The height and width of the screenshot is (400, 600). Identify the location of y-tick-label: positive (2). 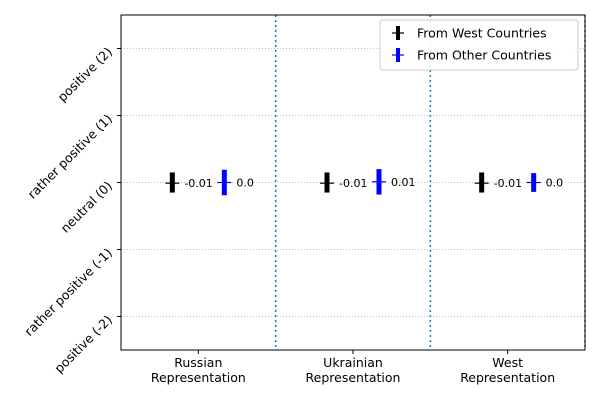
(85, 74).